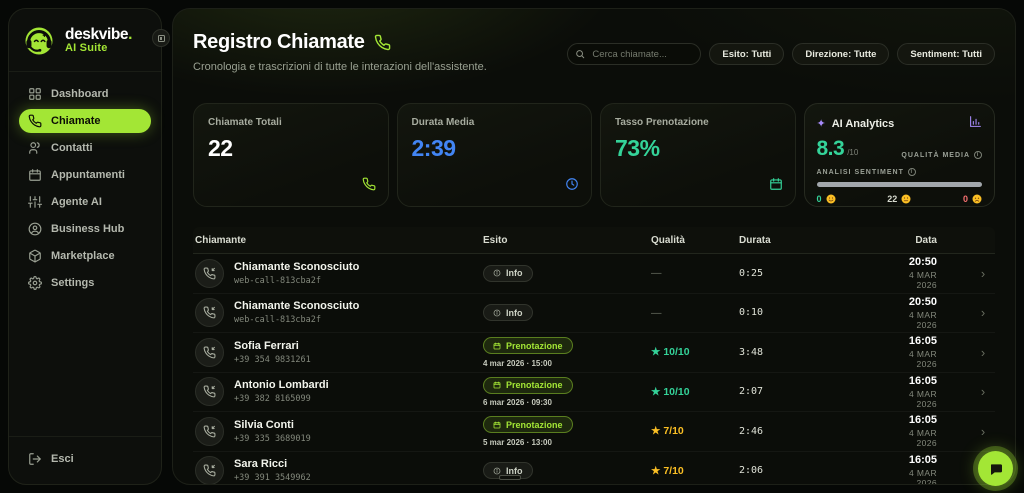 The height and width of the screenshot is (493, 1024). I want to click on call-time: 16:05, so click(922, 341).